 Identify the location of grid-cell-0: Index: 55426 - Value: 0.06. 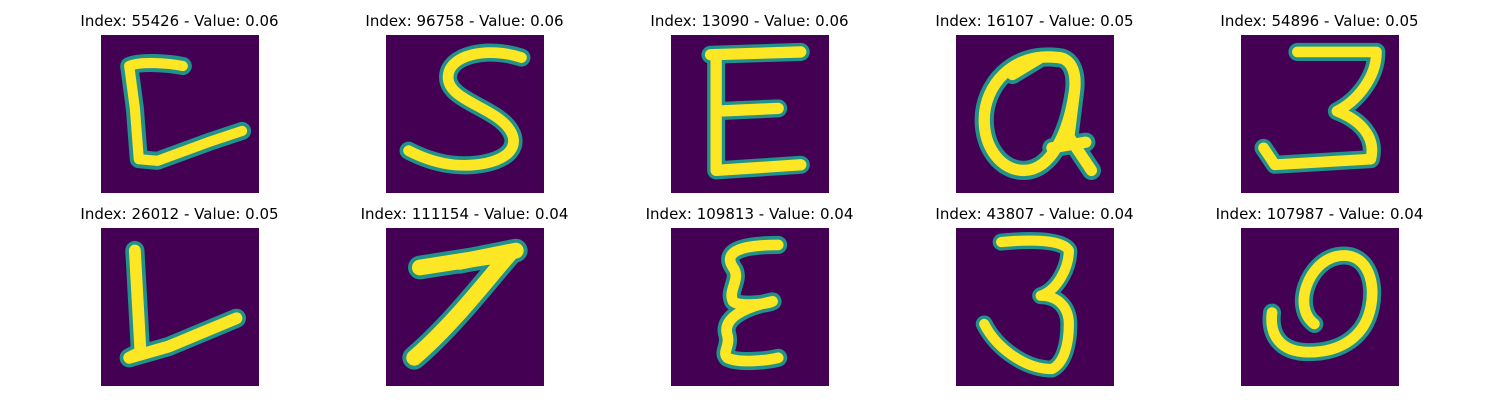
(179, 107).